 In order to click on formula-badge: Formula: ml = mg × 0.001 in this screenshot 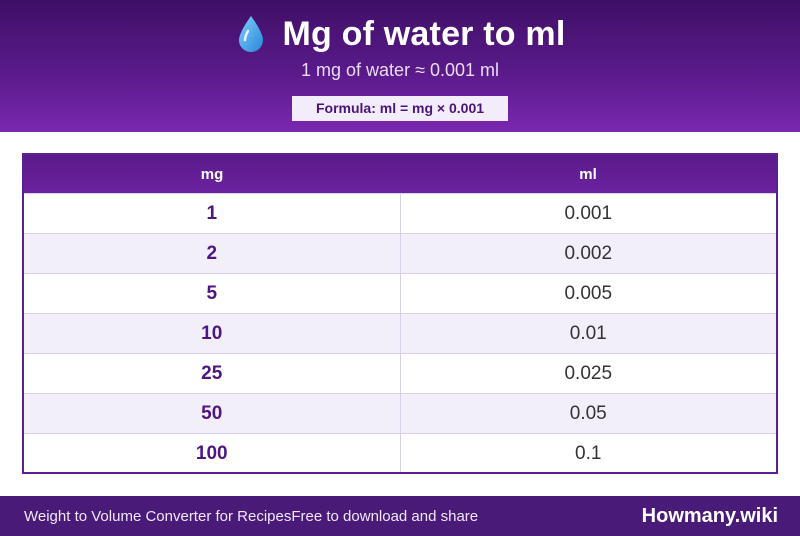, I will do `click(400, 108)`.